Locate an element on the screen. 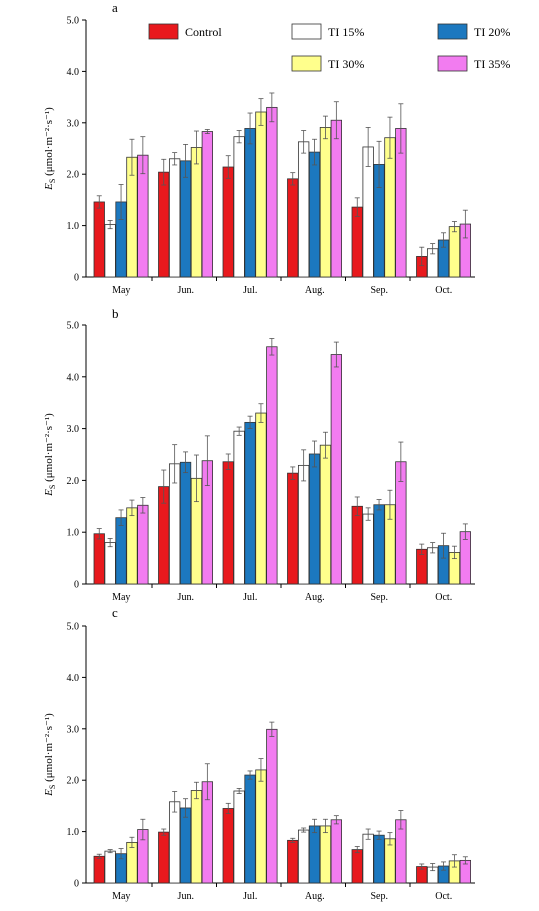  legend-entry: TI 20% is located at coordinates (492, 32).